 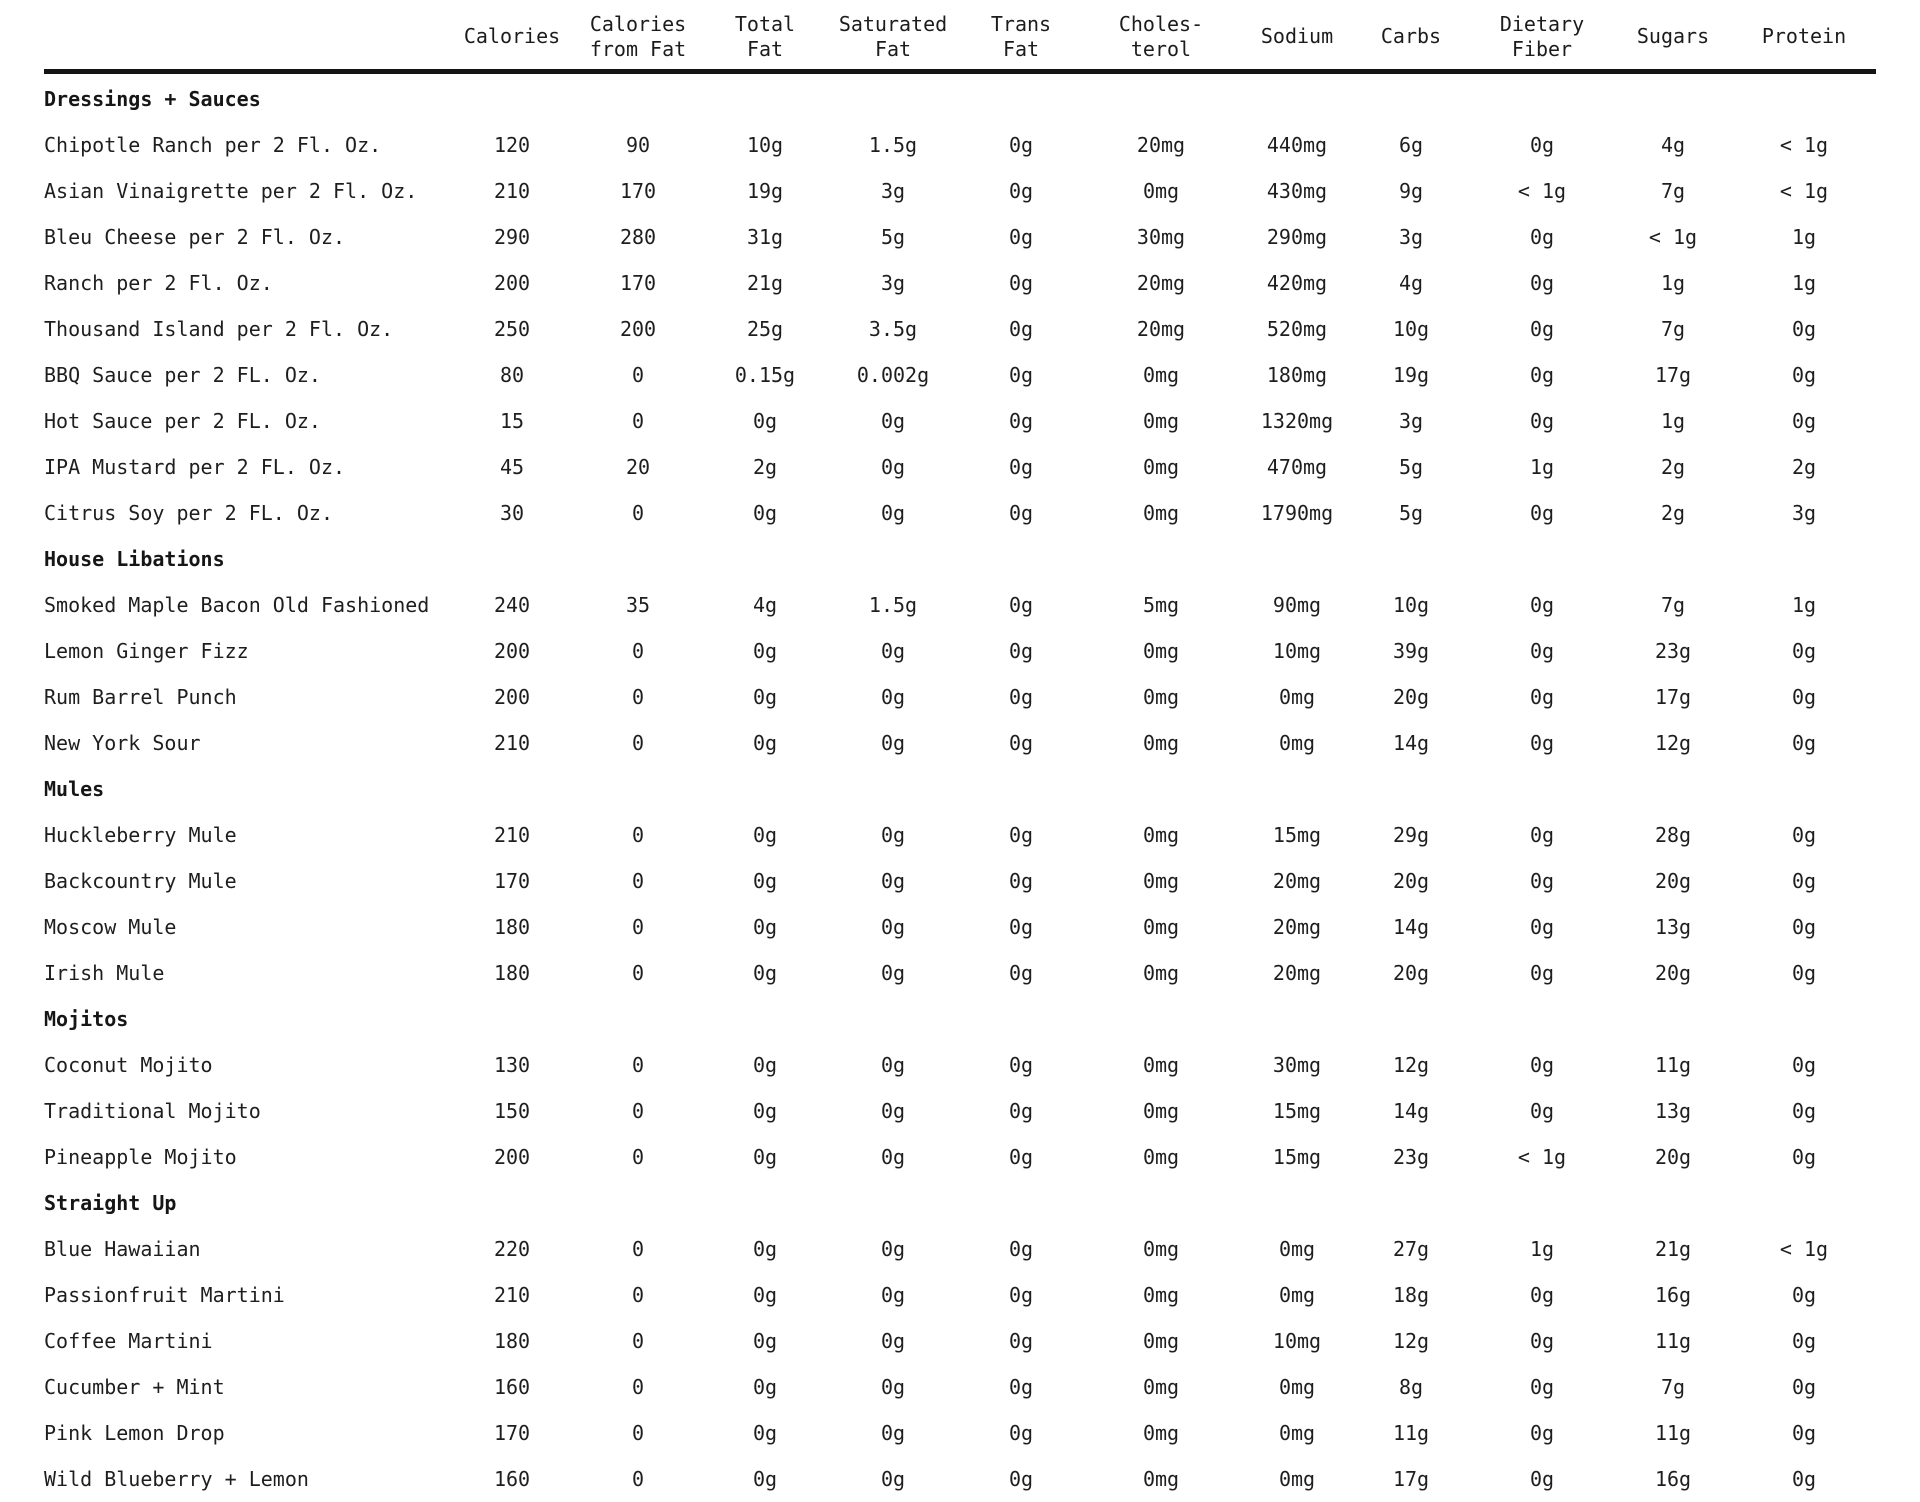 I want to click on table-row: New York Sour 210 0 0g 0g 0g 0mg 0mg 14g 0g 12g 0g, so click(x=960, y=743).